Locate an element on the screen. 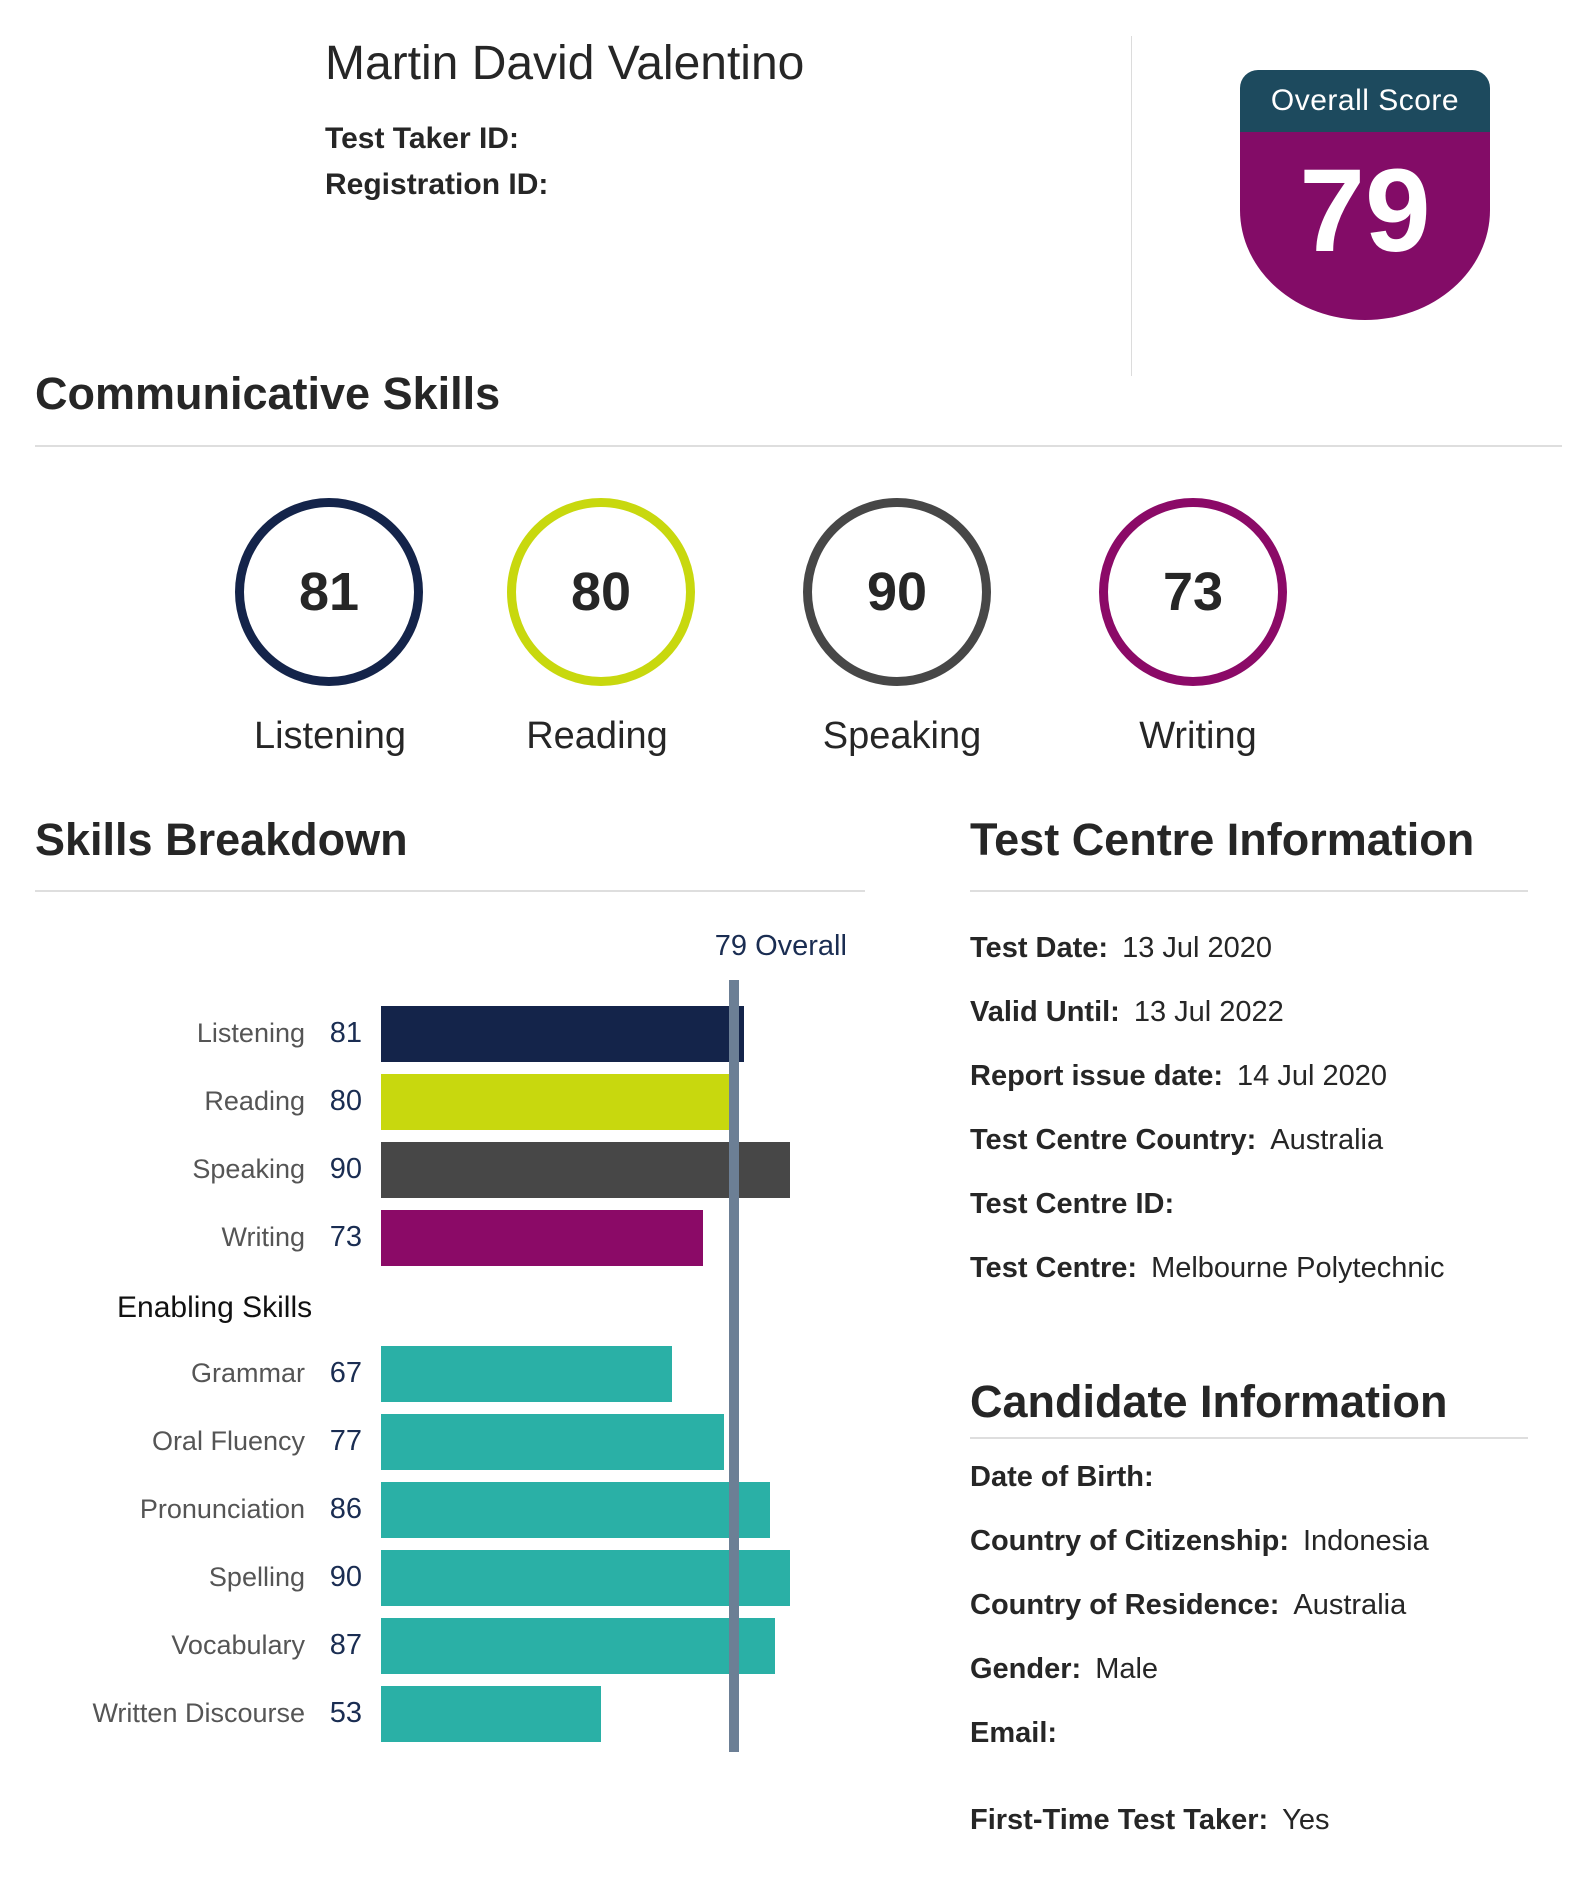 This screenshot has height=1894, width=1584. reading-label: Reading is located at coordinates (597, 736).